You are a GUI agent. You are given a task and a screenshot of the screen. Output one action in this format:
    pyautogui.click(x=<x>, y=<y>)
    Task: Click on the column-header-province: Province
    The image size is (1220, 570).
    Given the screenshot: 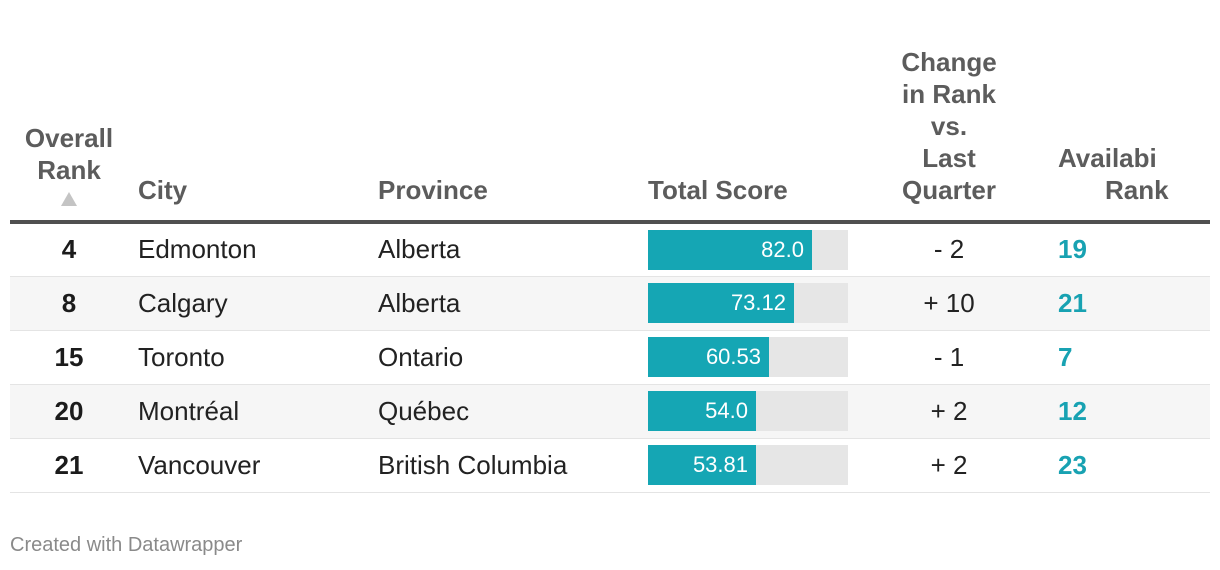 What is the action you would take?
    pyautogui.click(x=503, y=112)
    